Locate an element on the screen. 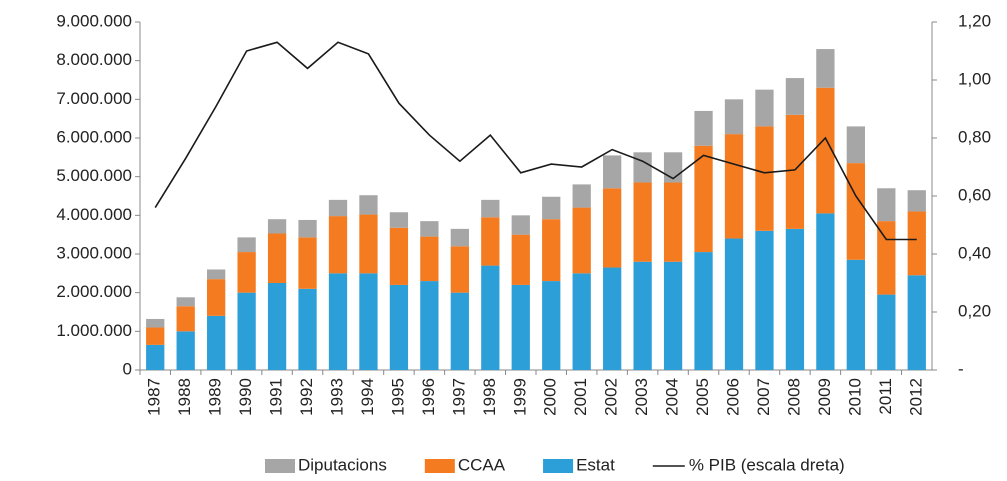  x-tick-label: 2010 is located at coordinates (854, 397).